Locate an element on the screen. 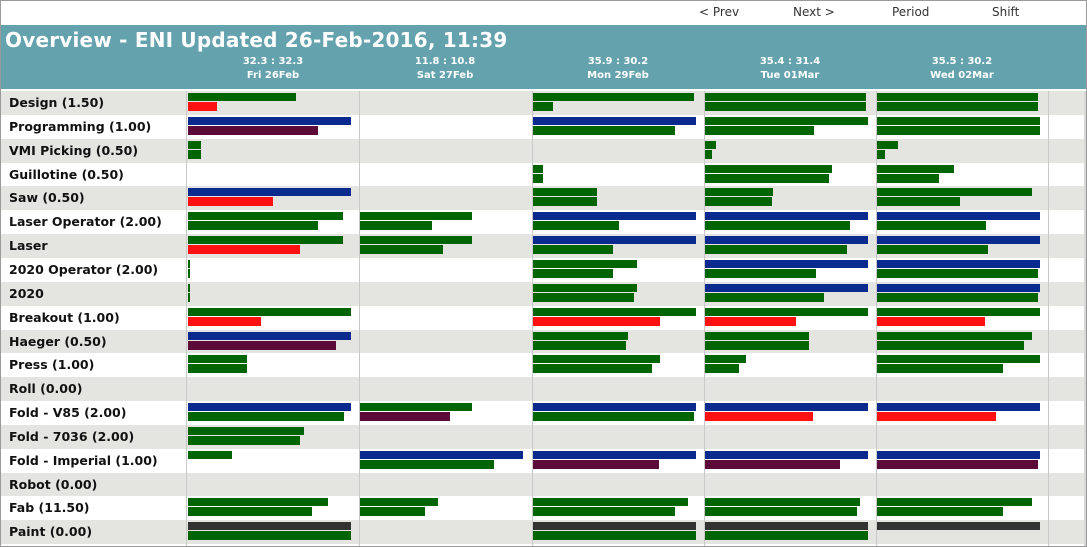  resource-label: 2020 is located at coordinates (26, 293).